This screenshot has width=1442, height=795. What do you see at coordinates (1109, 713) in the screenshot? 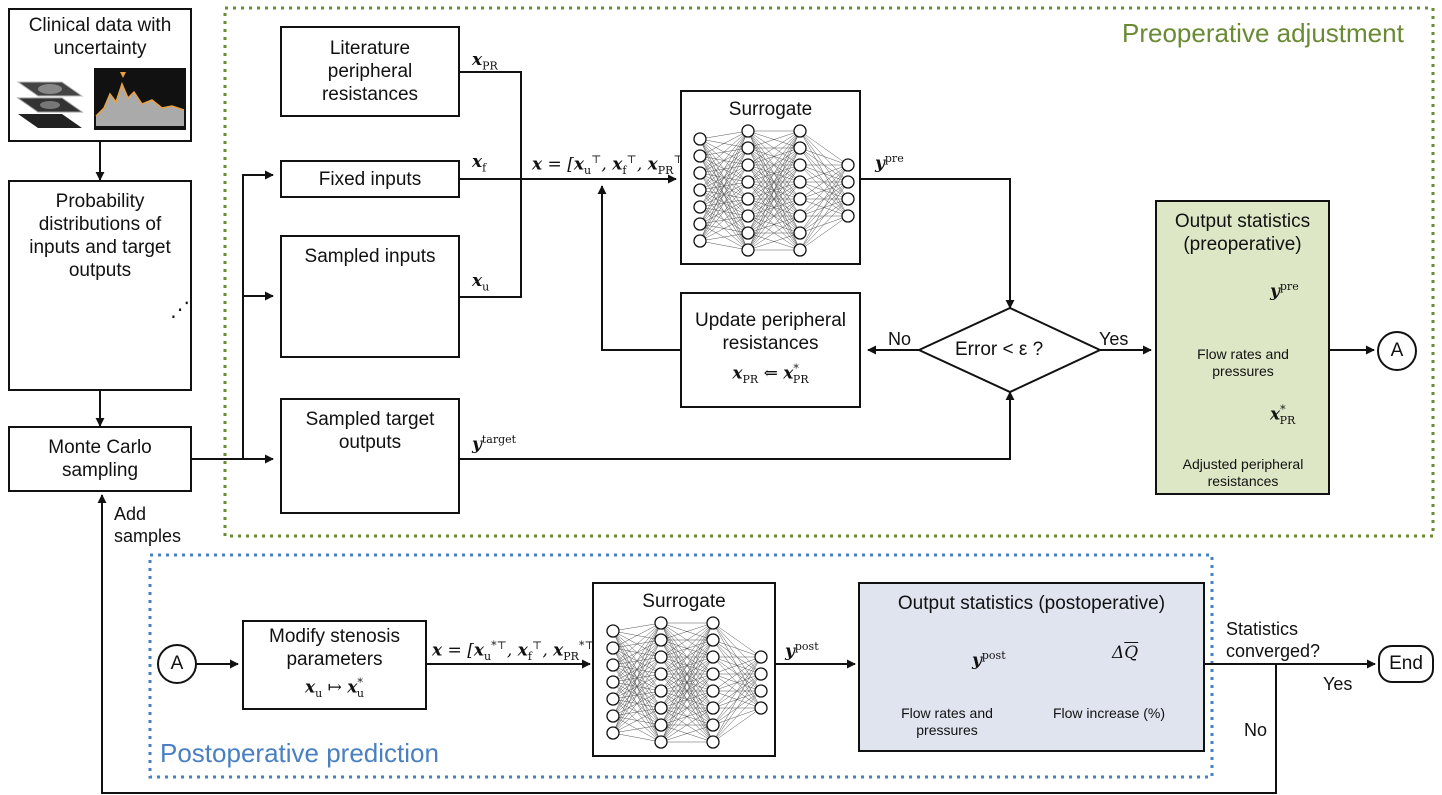
I see `stats-post-increase-label: Flow increase (%)` at bounding box center [1109, 713].